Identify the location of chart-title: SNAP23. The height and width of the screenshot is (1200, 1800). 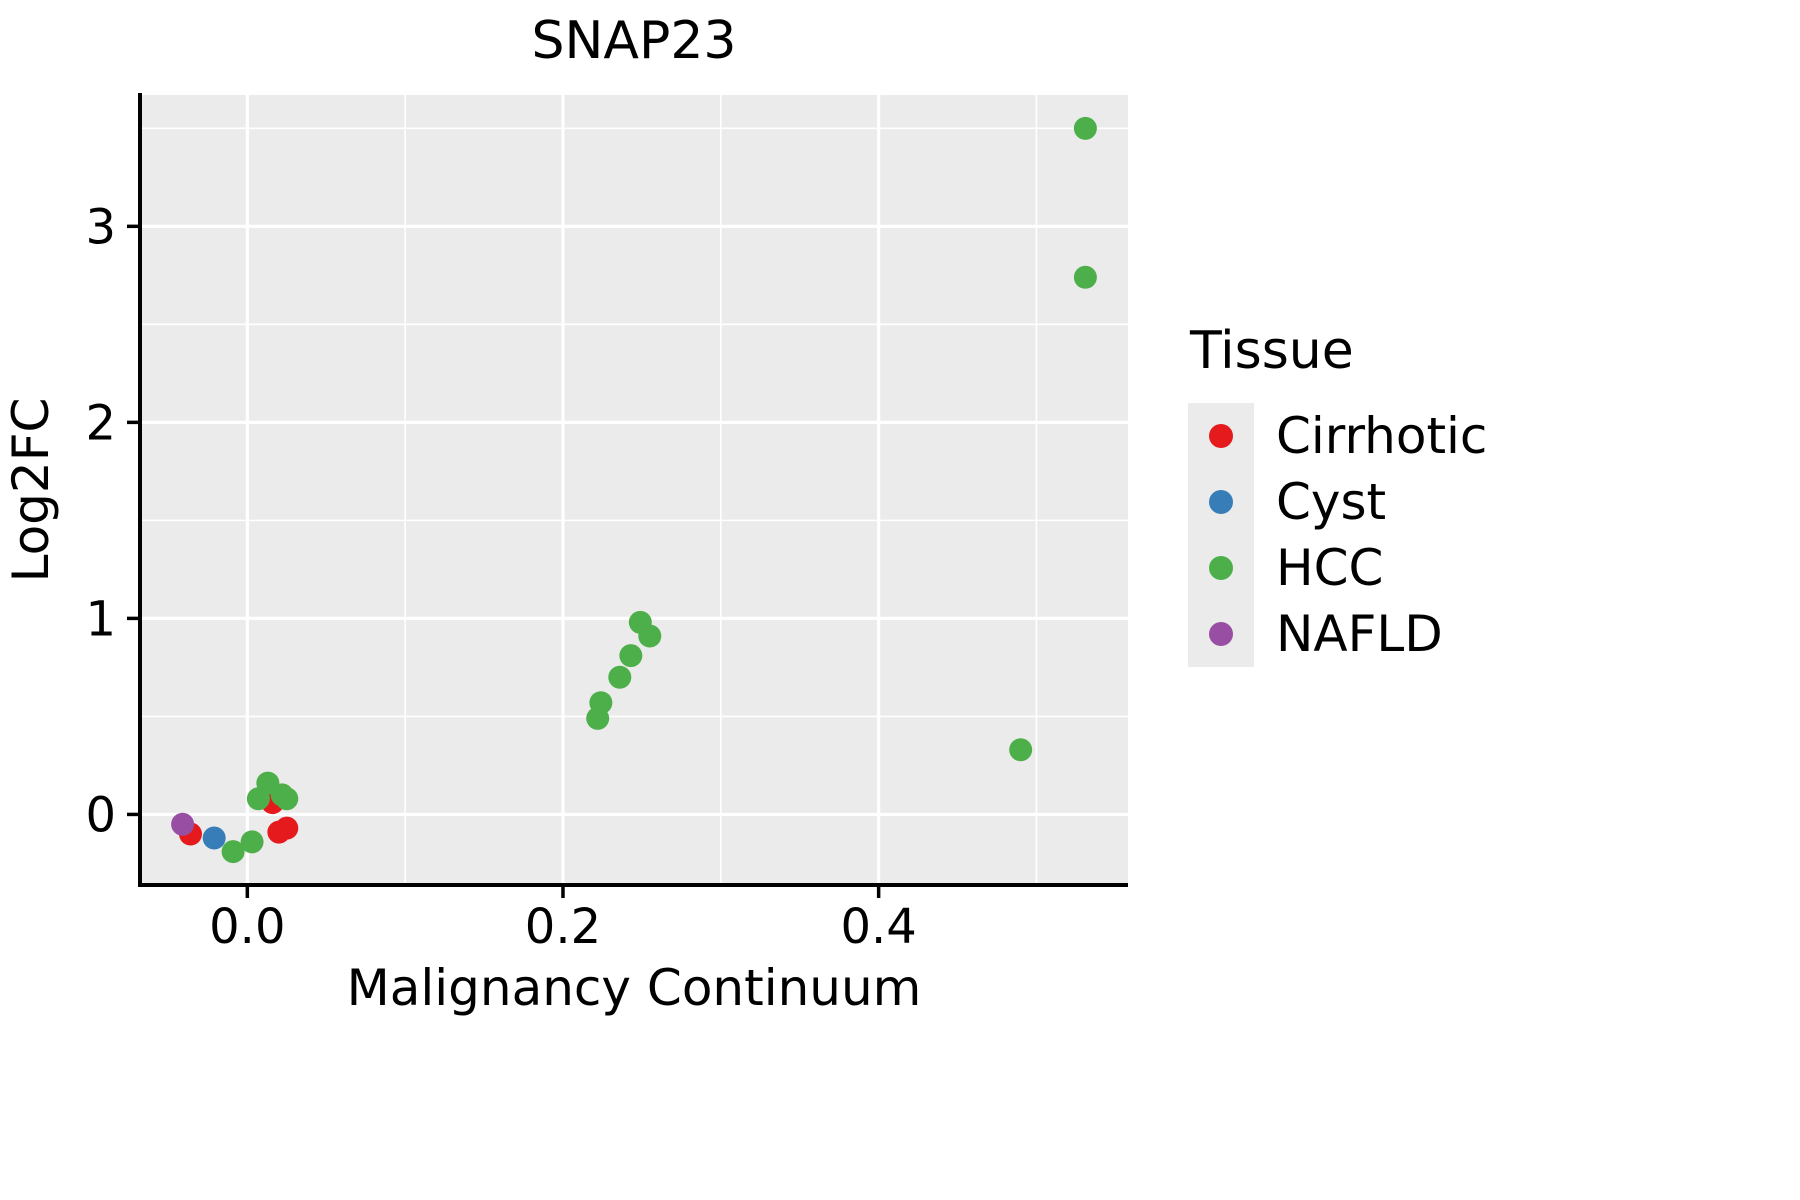
(633, 41).